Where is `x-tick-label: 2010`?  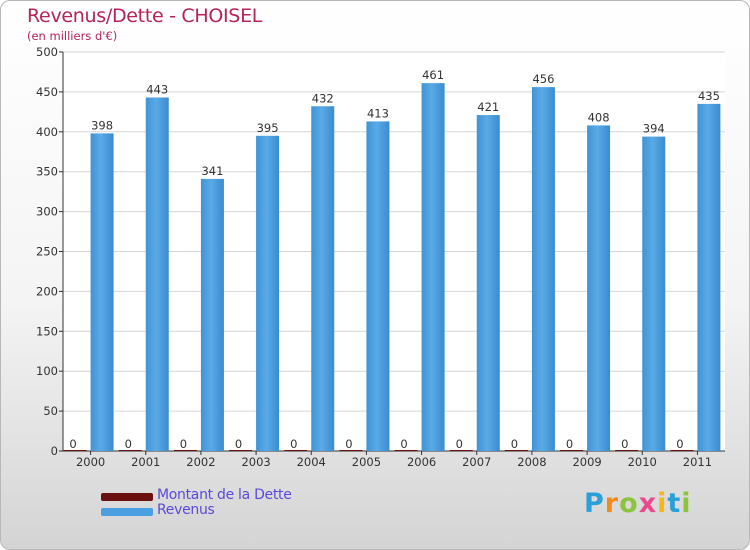
x-tick-label: 2010 is located at coordinates (642, 462).